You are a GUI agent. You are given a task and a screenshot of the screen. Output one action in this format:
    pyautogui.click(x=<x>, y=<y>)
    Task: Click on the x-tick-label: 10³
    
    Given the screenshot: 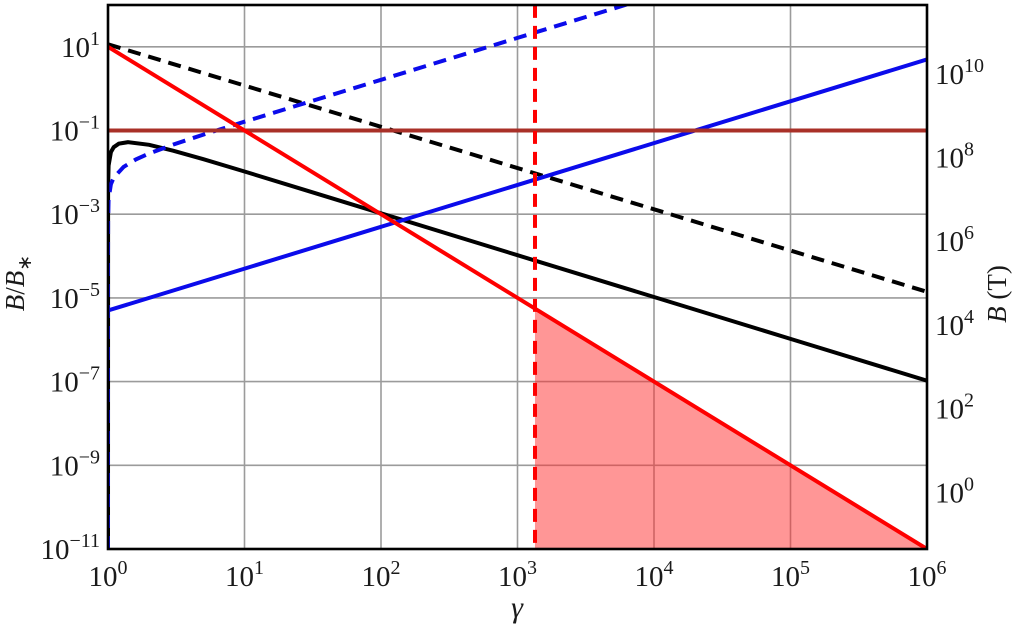 What is the action you would take?
    pyautogui.click(x=517, y=575)
    